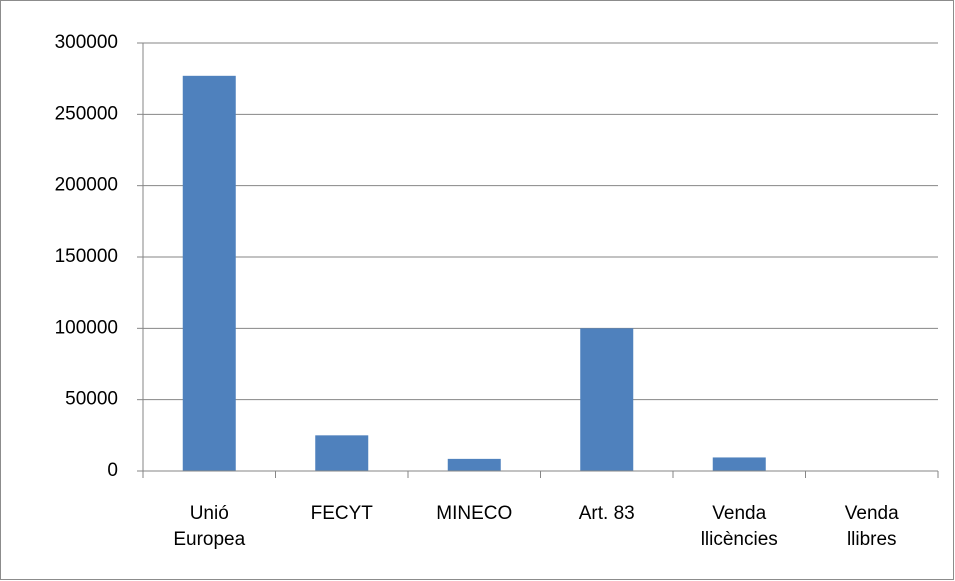 This screenshot has width=955, height=581. I want to click on x-tick-label: FECYT, so click(341, 513).